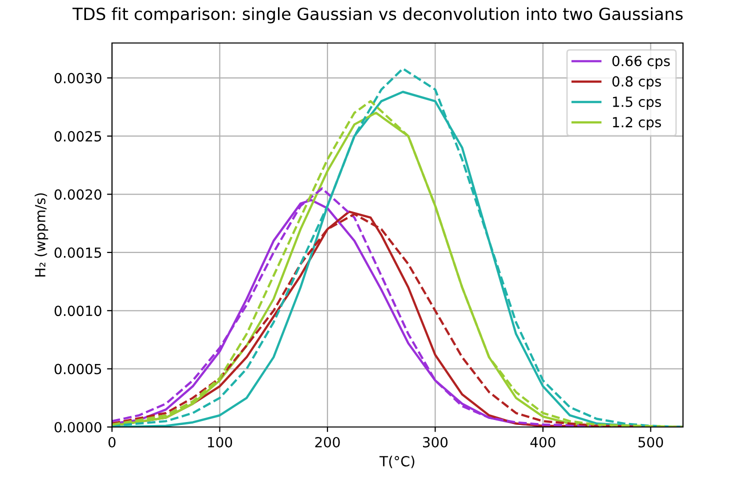  Describe the element at coordinates (41, 234) in the screenshot. I see `y-axis-title: H₂ (wppm/s)` at that location.